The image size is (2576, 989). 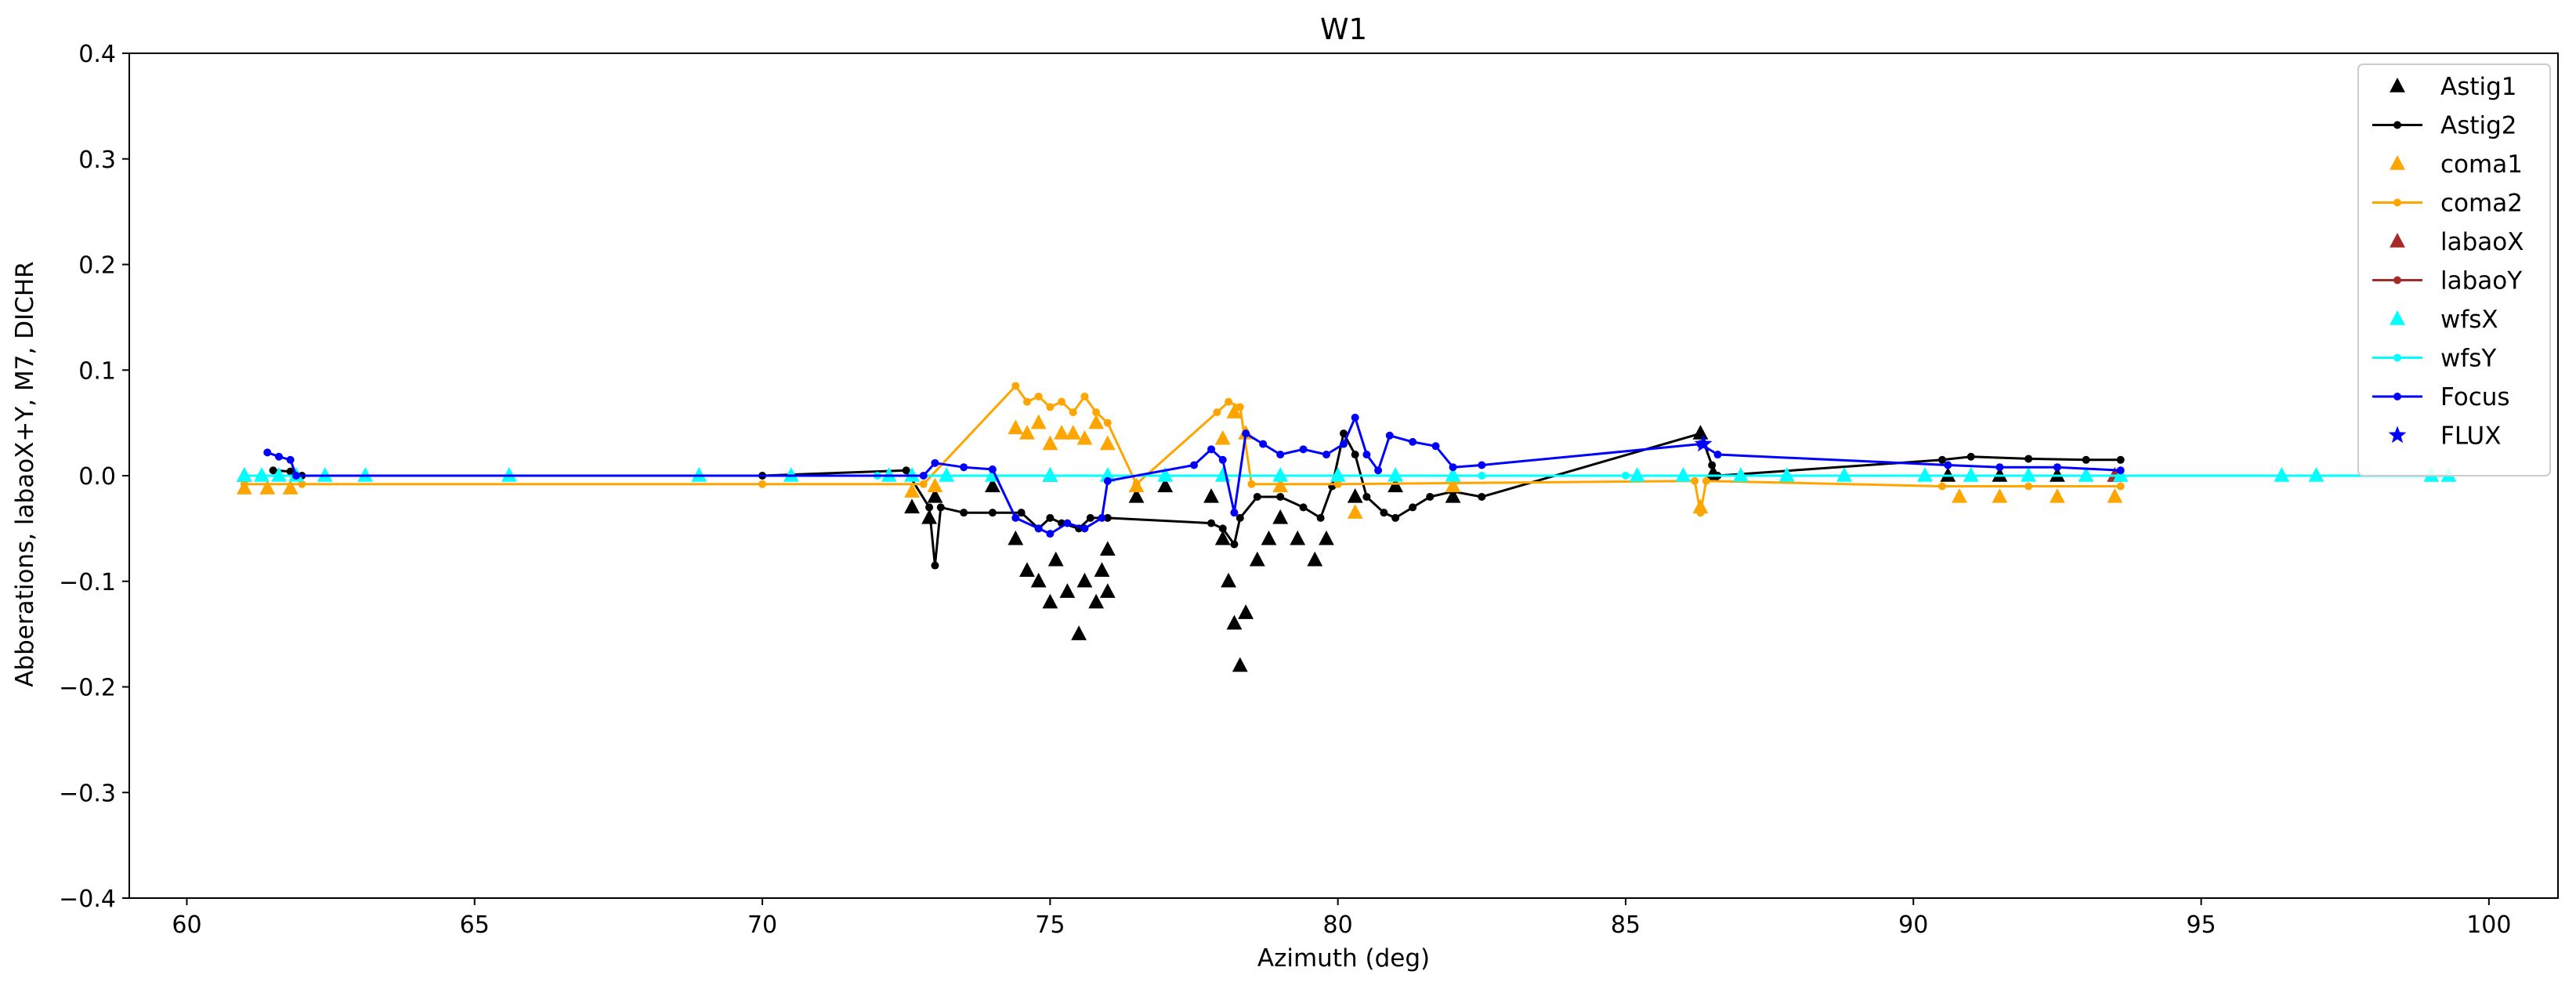 What do you see at coordinates (88, 688) in the screenshot?
I see `y-tick-label: −0.2` at bounding box center [88, 688].